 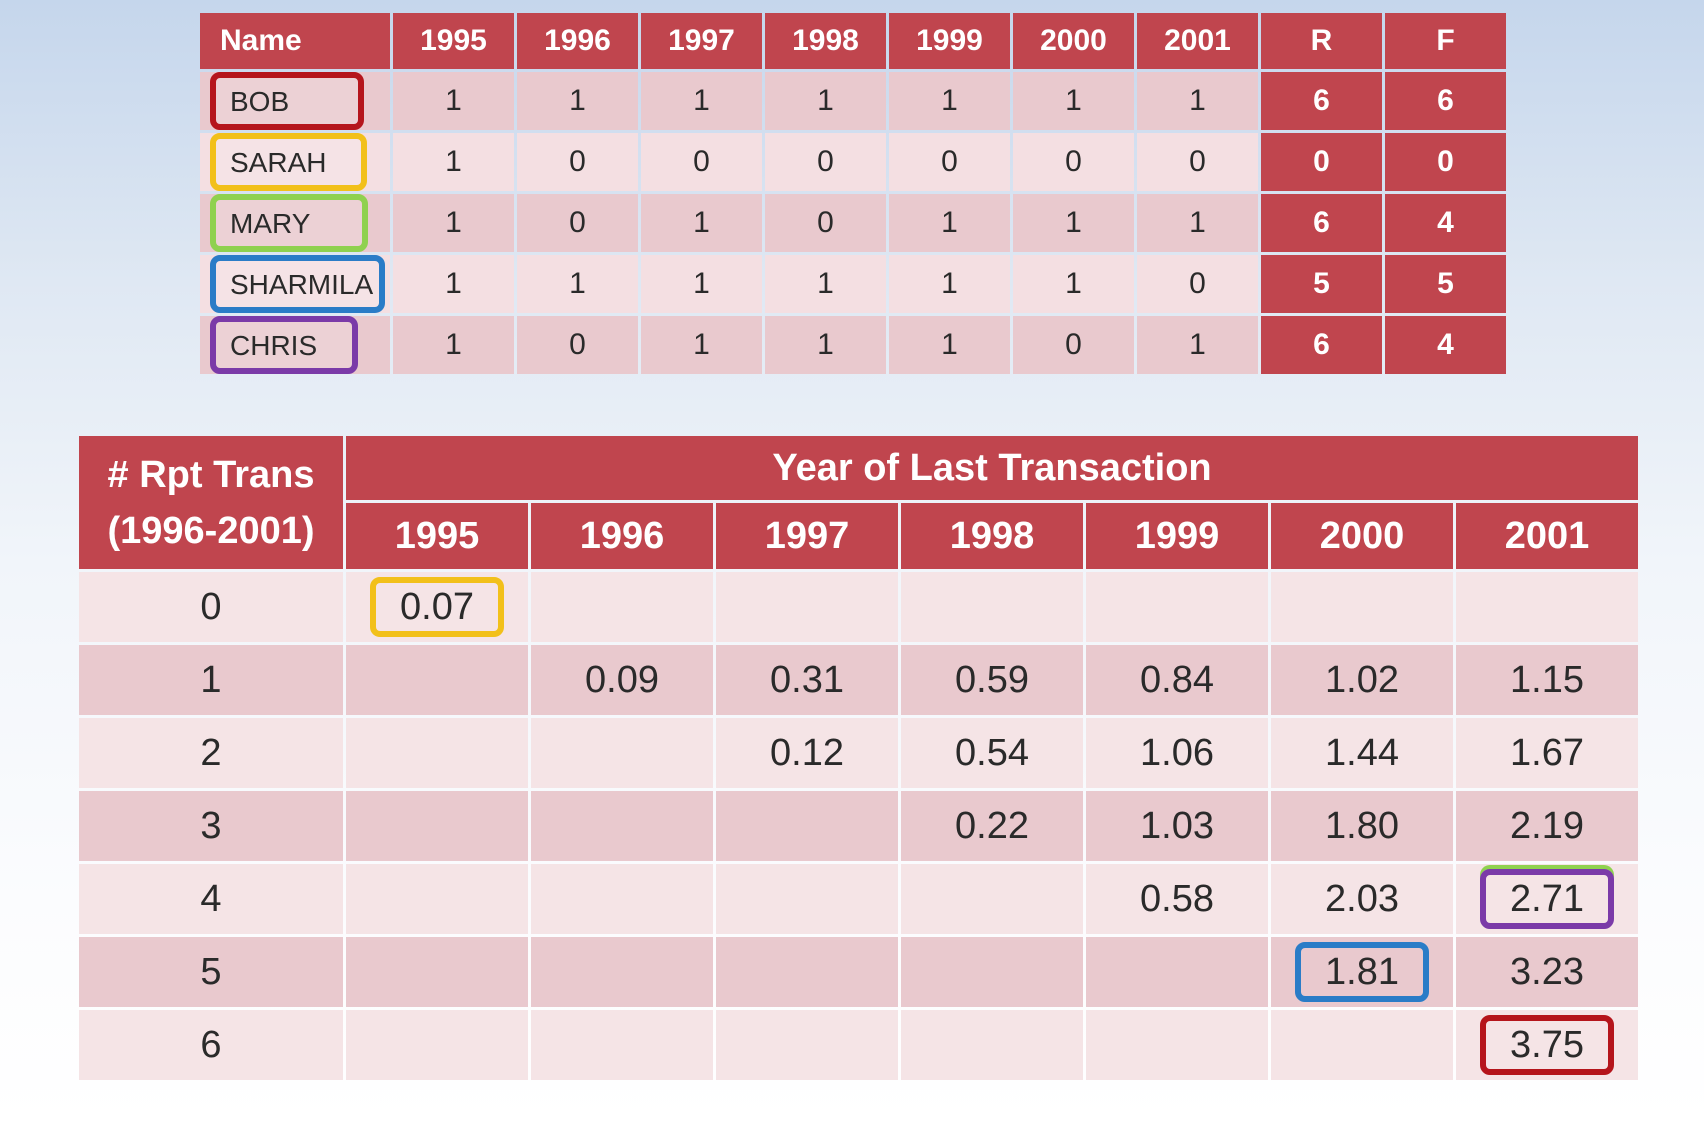 I want to click on customer-name-cell: SHARMILA, so click(x=295, y=284).